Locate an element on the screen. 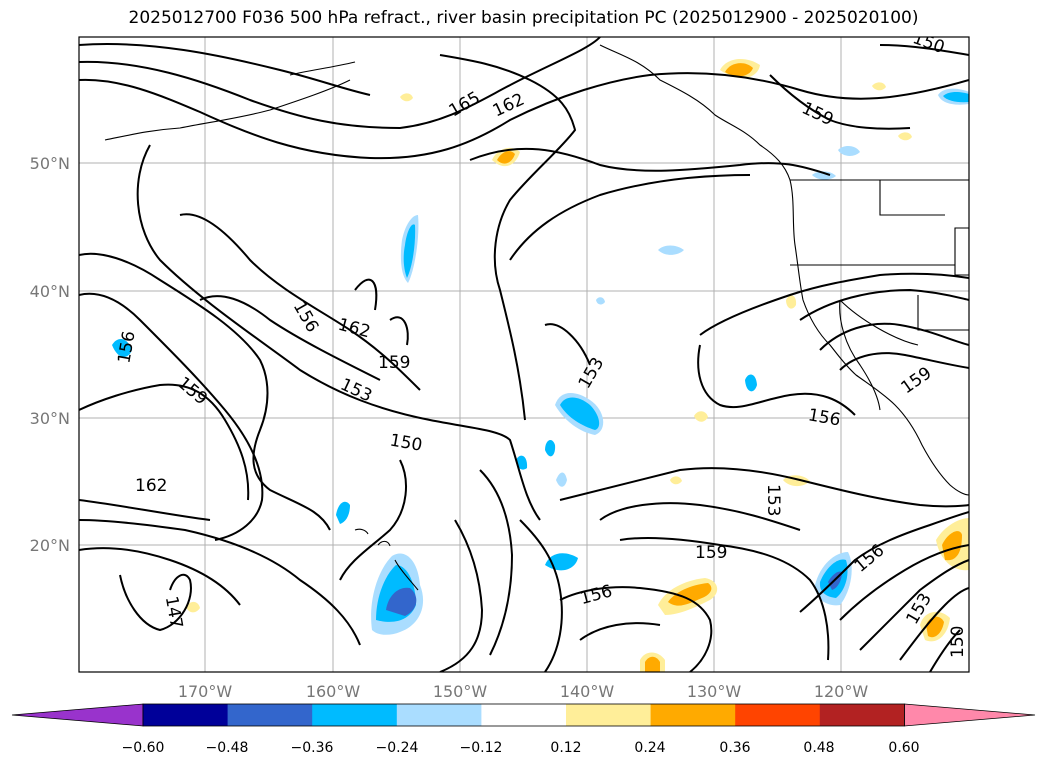 The height and width of the screenshot is (765, 1047). colorbar is located at coordinates (523, 715).